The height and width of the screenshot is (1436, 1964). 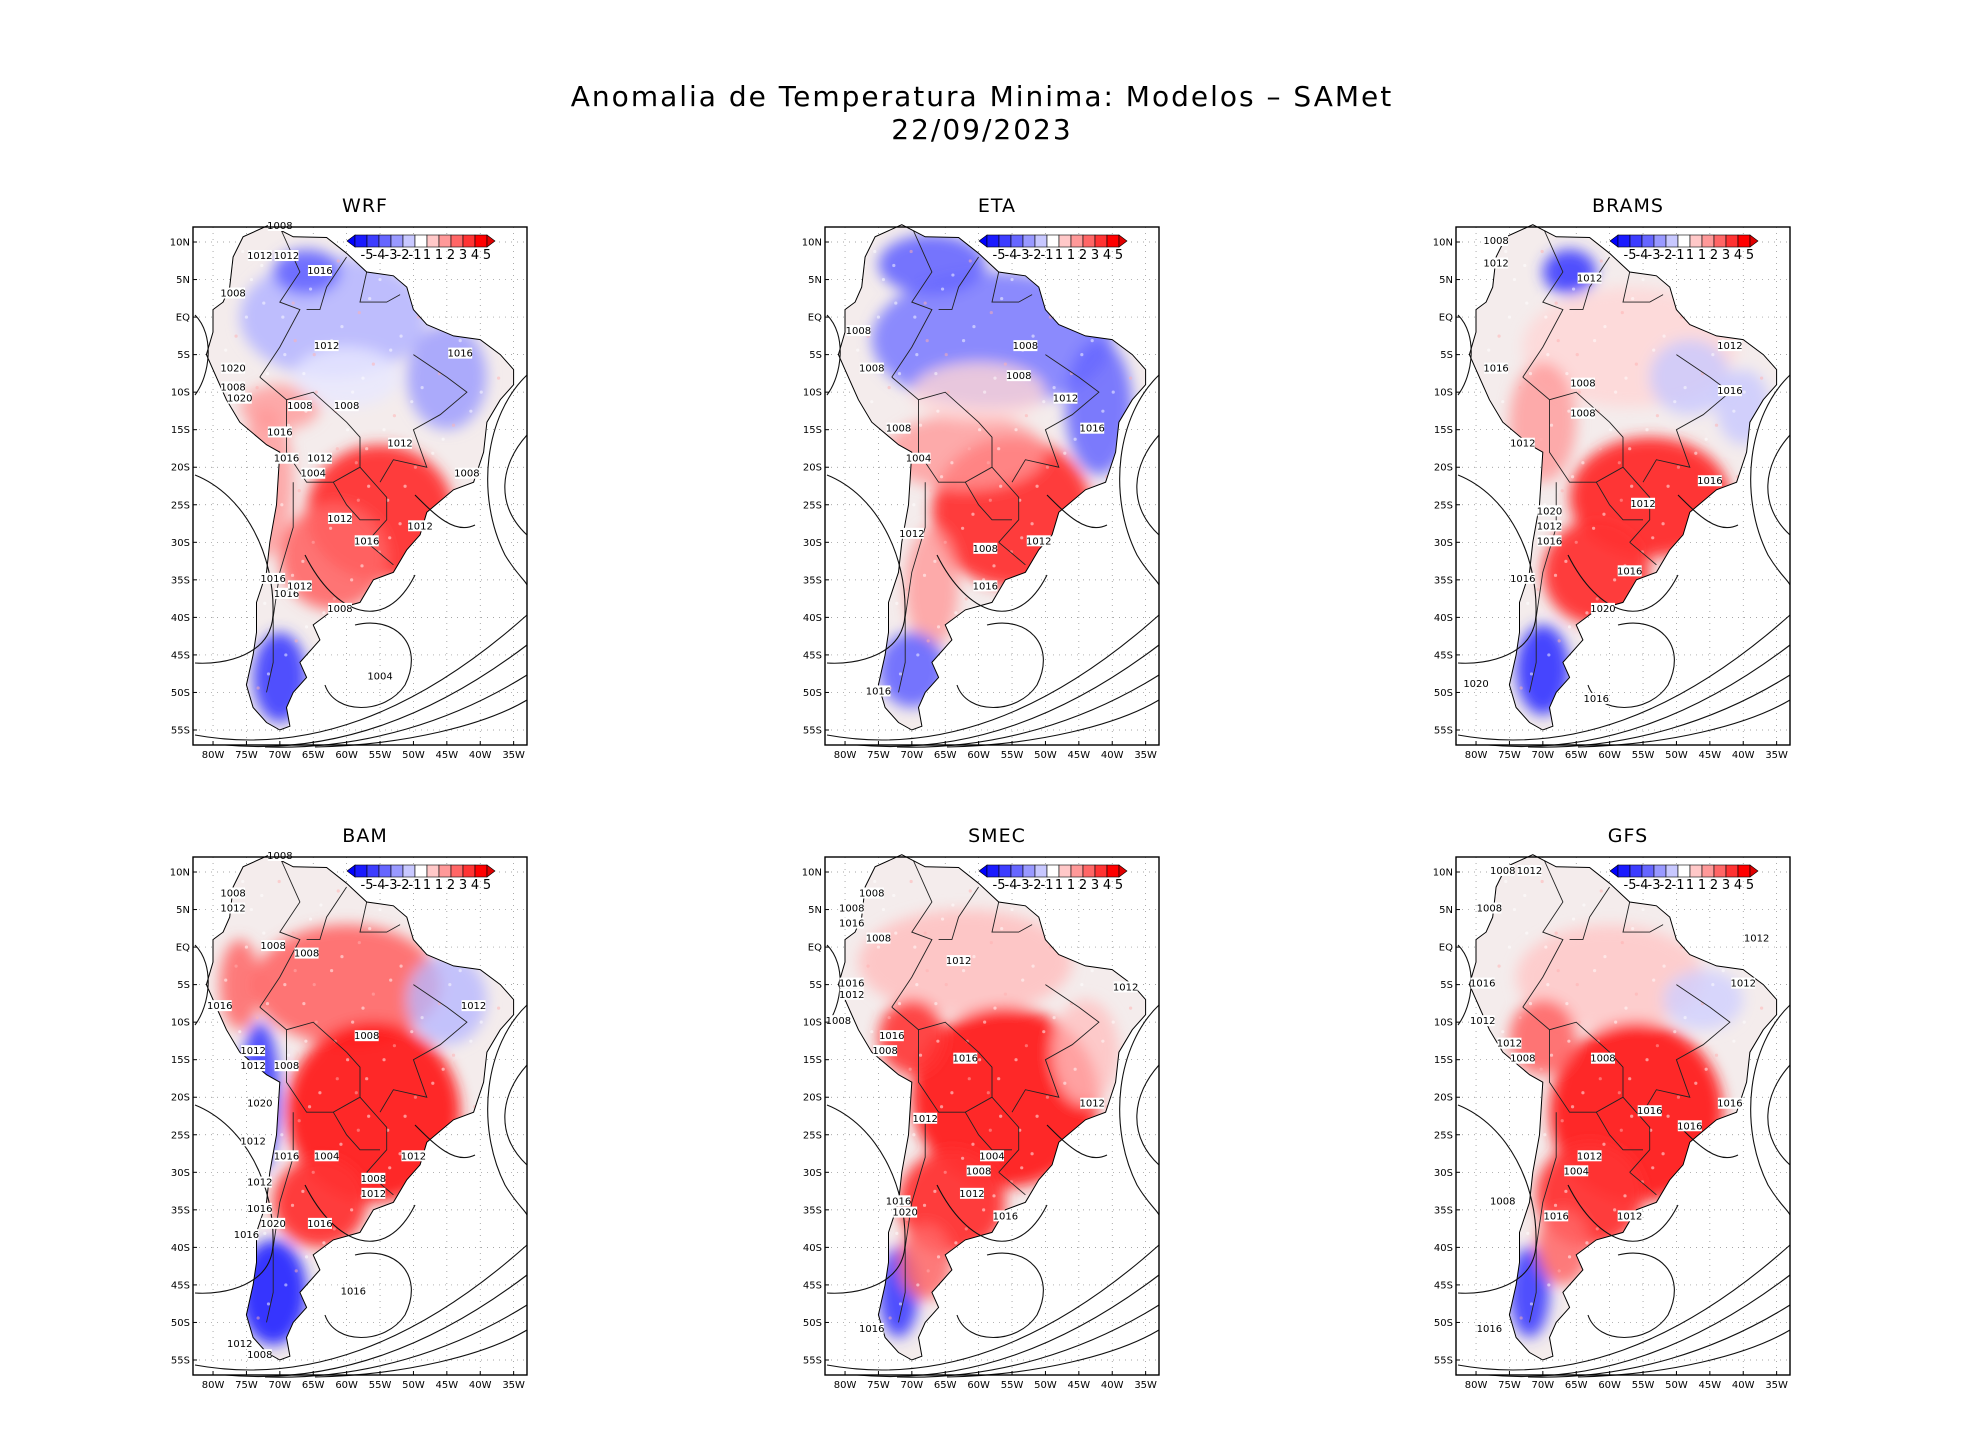 What do you see at coordinates (1596, 572) in the screenshot?
I see `anomaly-region` at bounding box center [1596, 572].